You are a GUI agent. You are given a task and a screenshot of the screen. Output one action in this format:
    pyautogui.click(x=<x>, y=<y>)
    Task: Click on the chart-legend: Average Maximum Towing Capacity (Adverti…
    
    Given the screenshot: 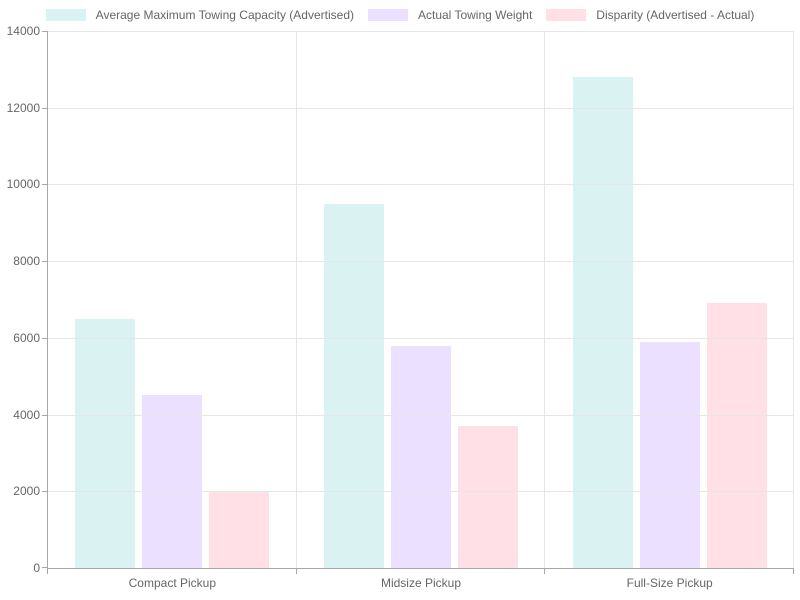 What is the action you would take?
    pyautogui.click(x=400, y=15)
    